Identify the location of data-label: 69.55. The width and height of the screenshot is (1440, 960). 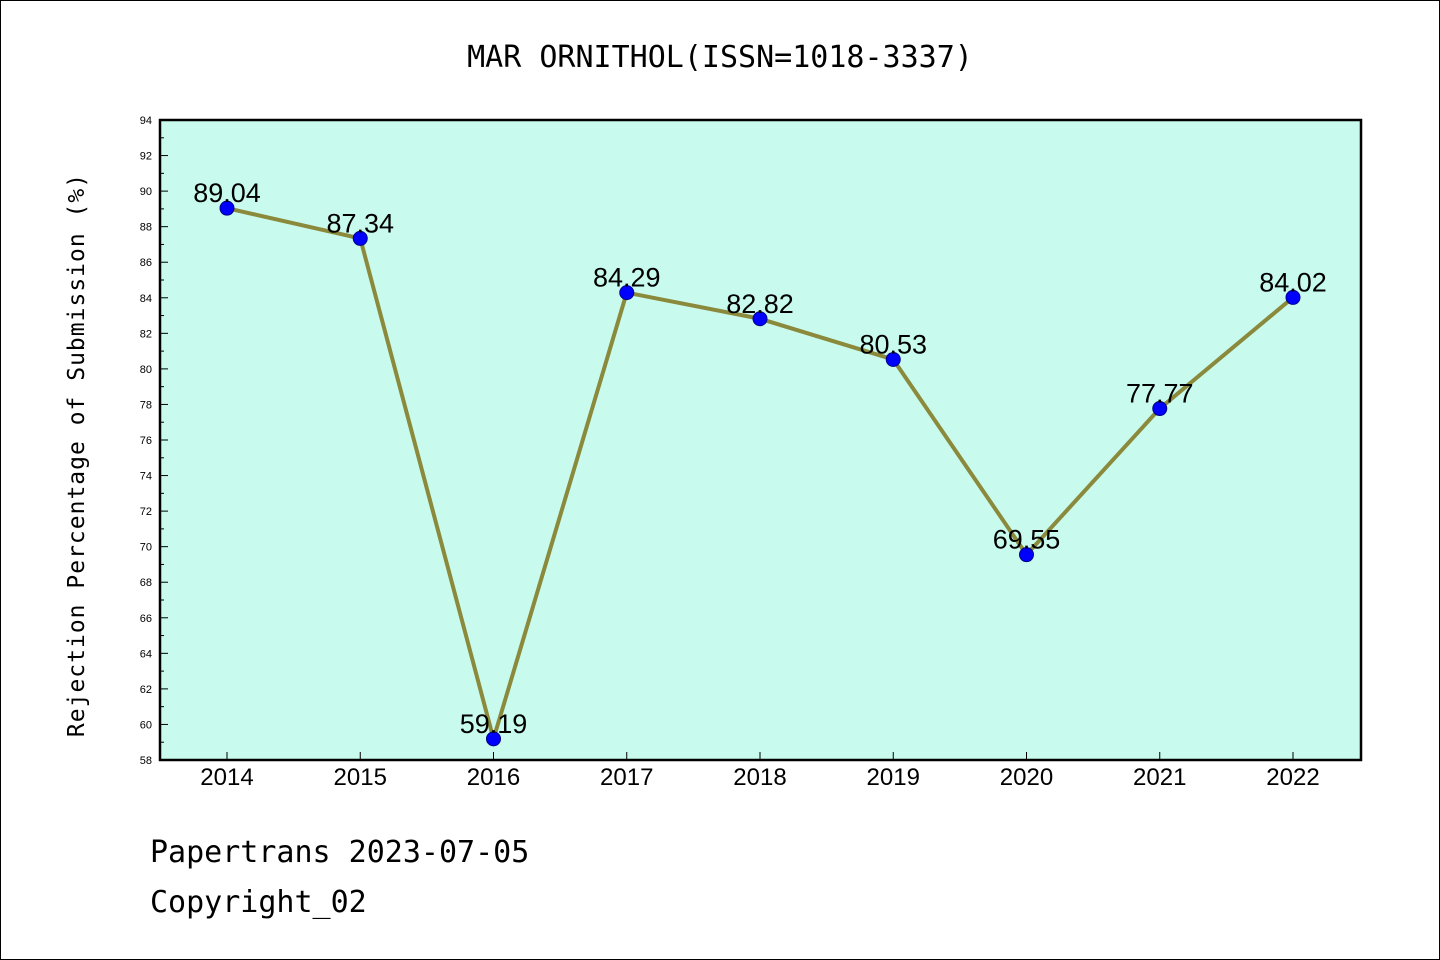
(1027, 540).